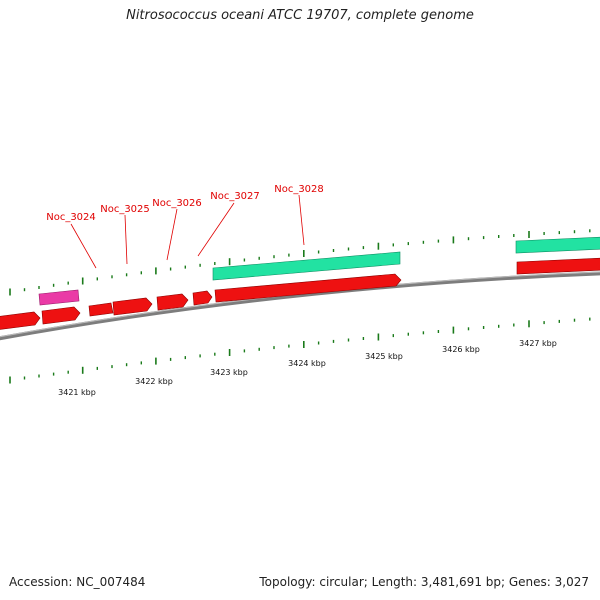 This screenshot has width=600, height=600. What do you see at coordinates (71, 217) in the screenshot?
I see `gene-label-noc-3024: Noc_3024` at bounding box center [71, 217].